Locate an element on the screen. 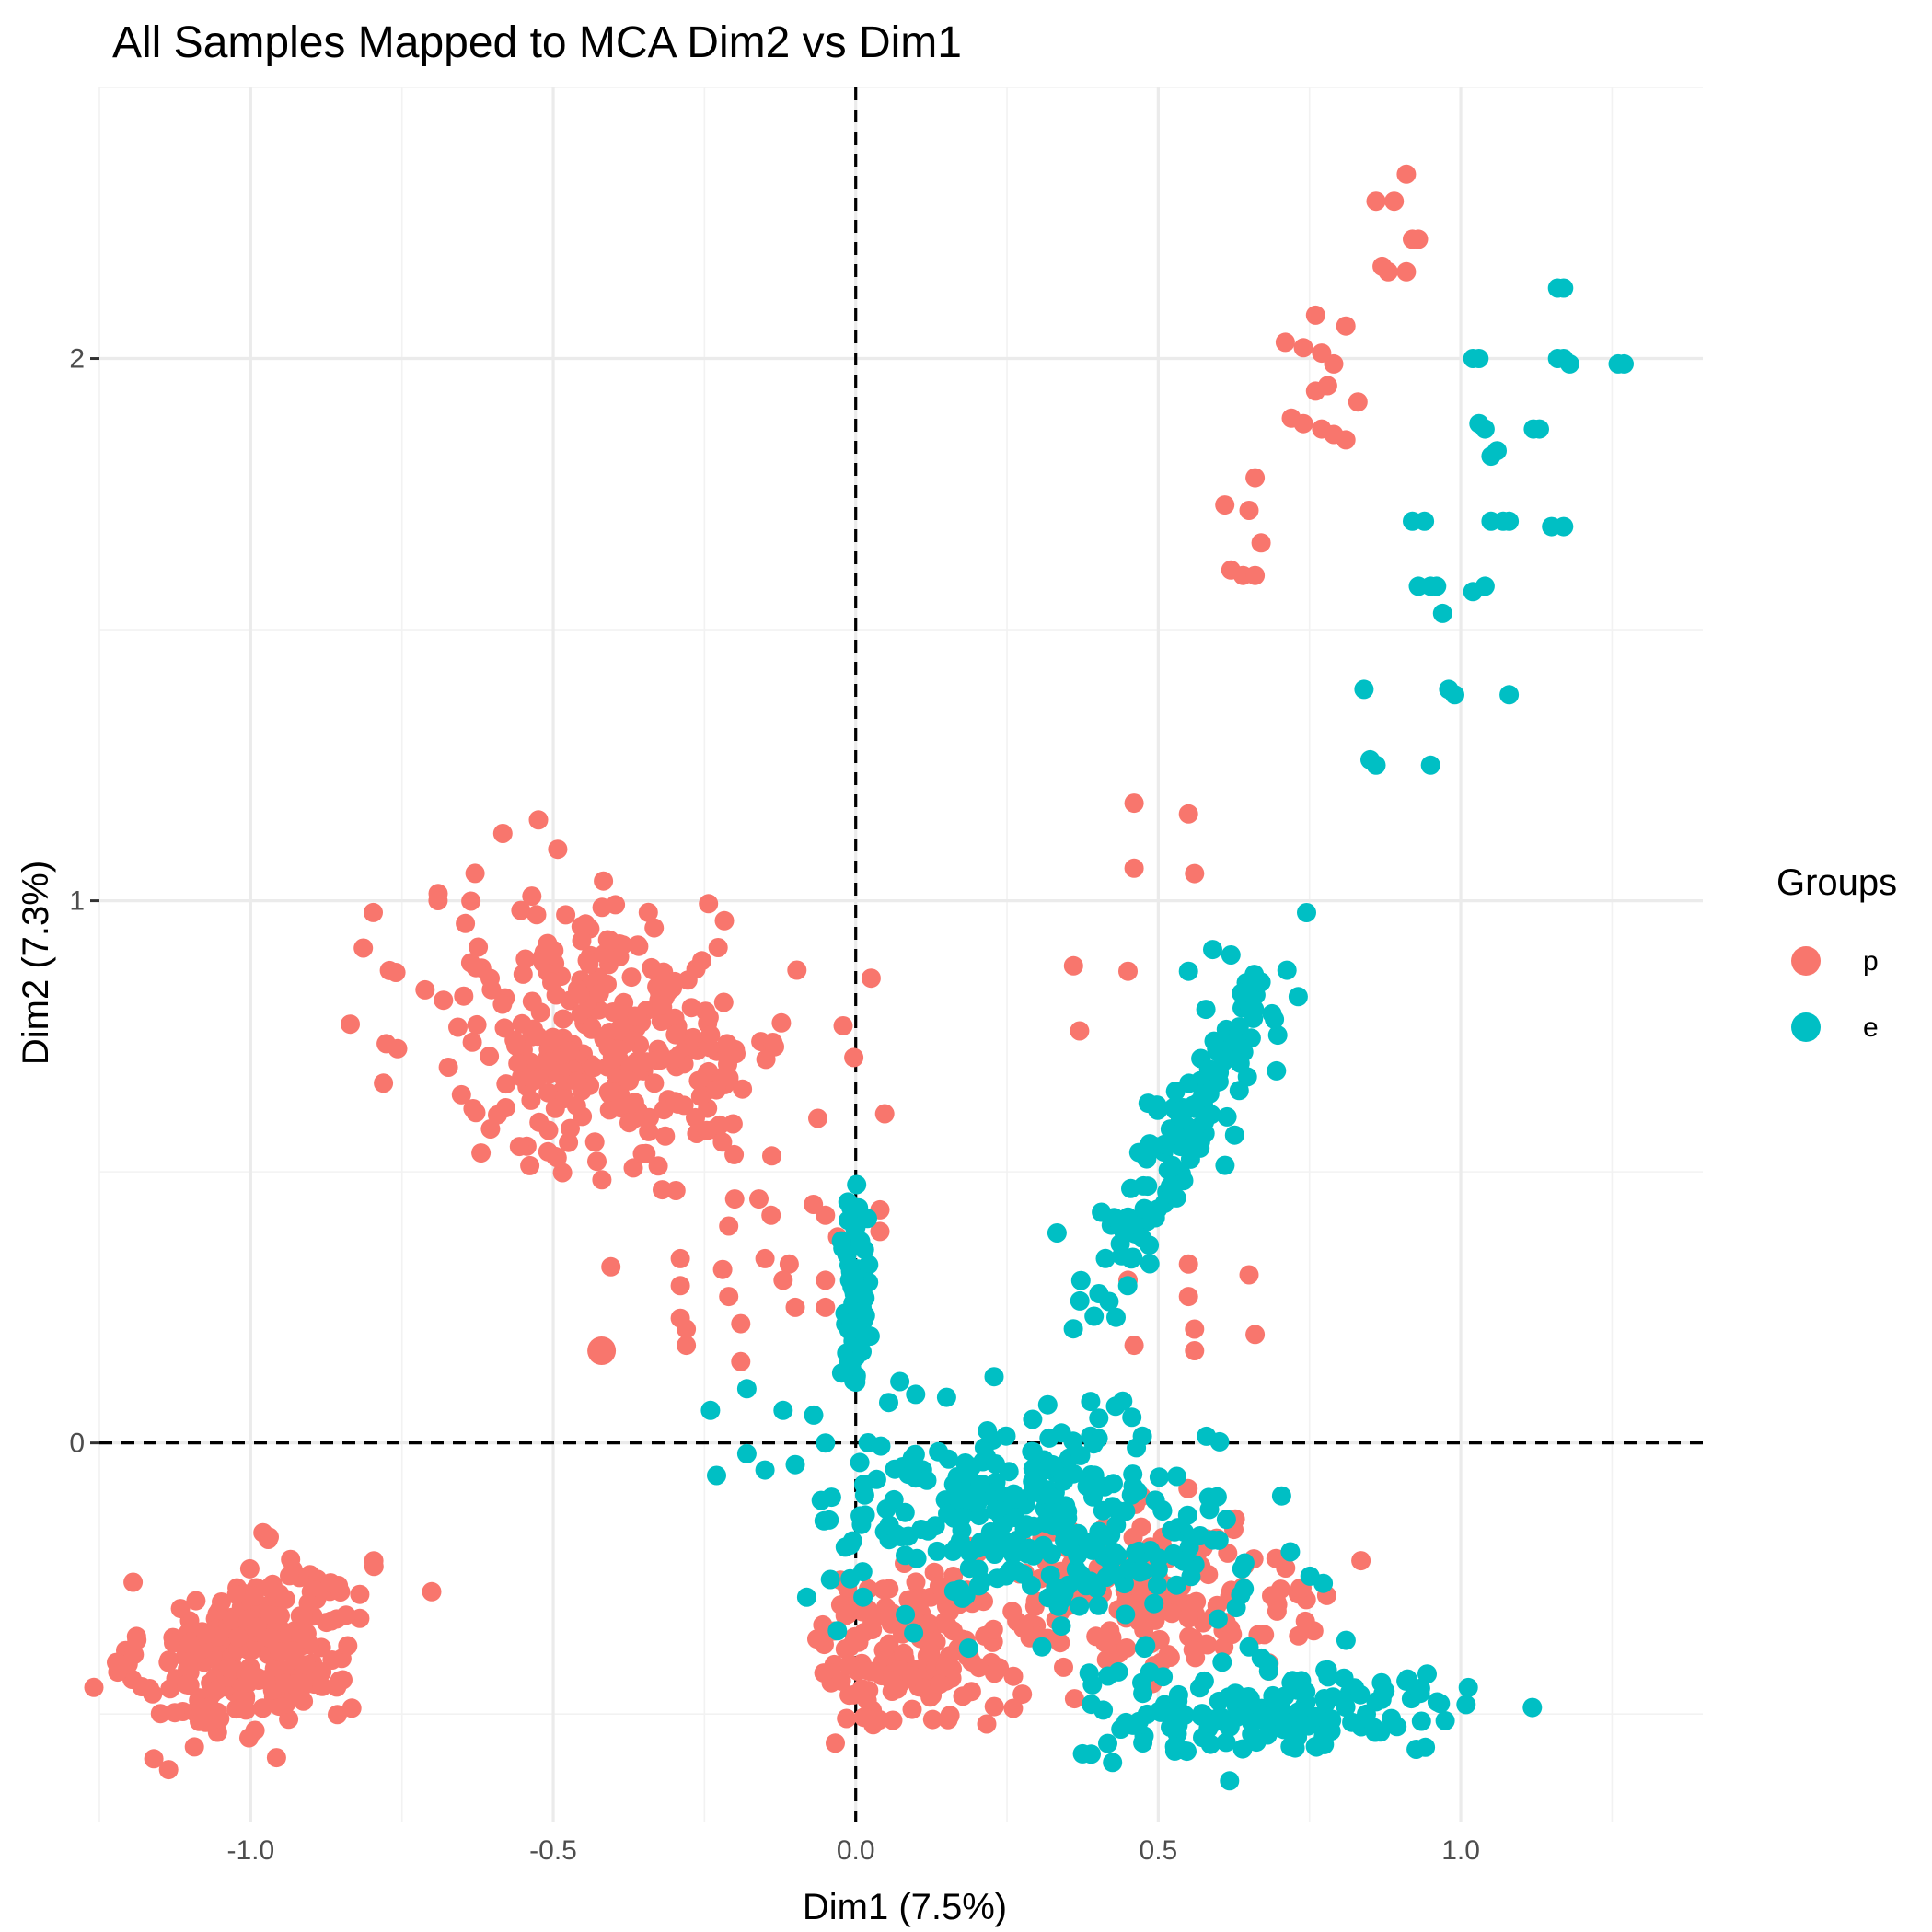 This screenshot has height=1932, width=1932. y-tick-label: 2 is located at coordinates (77, 359).